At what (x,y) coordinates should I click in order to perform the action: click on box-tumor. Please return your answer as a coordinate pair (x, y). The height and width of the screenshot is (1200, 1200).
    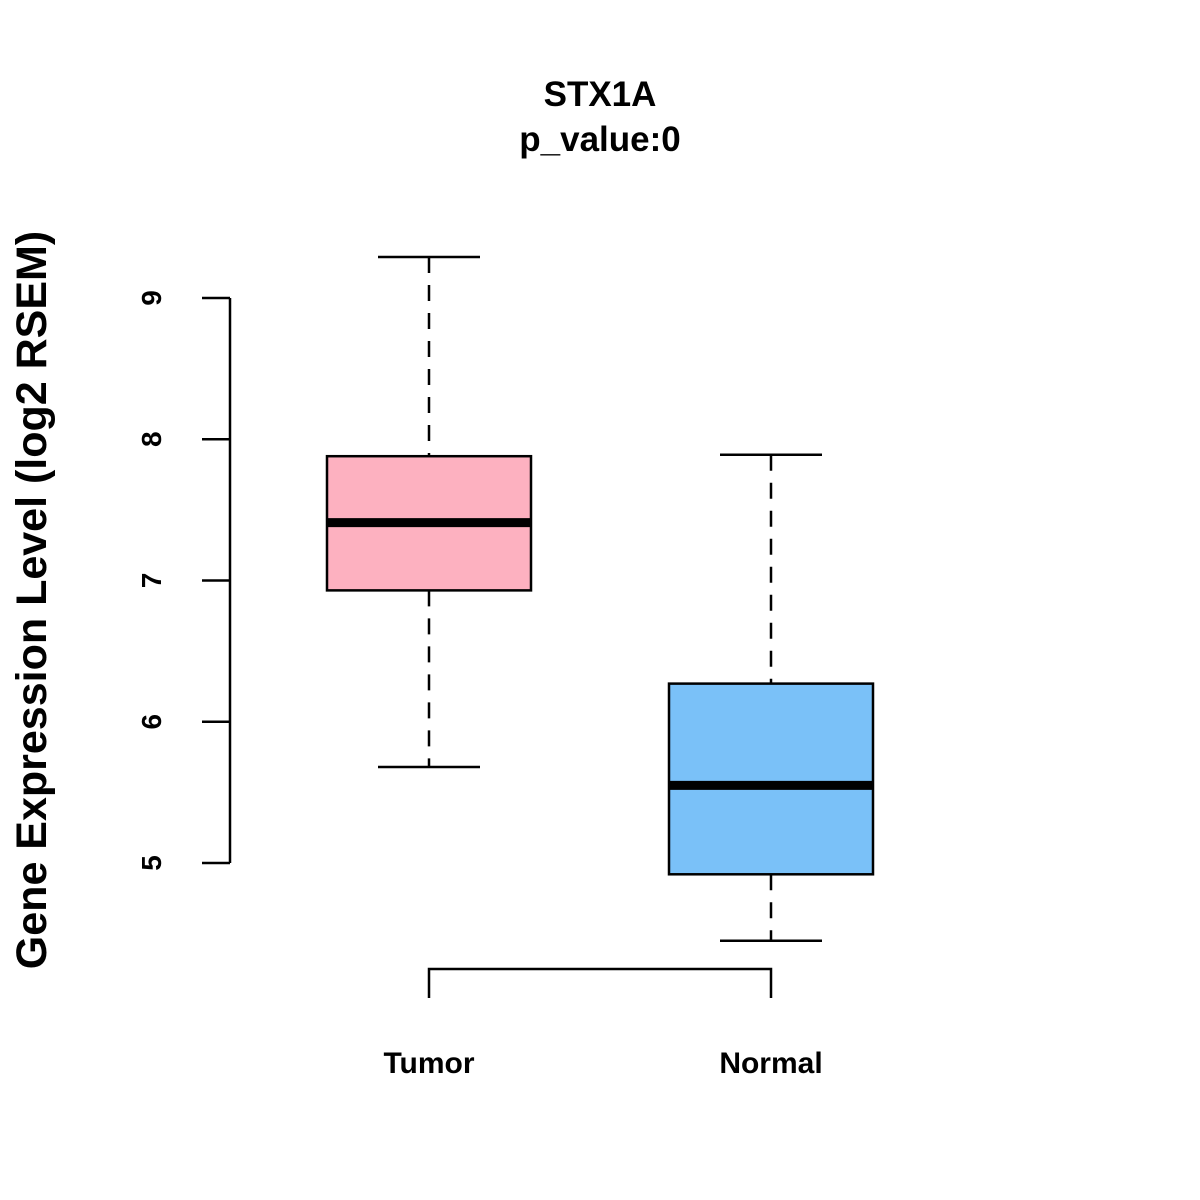
    Looking at the image, I should click on (429, 512).